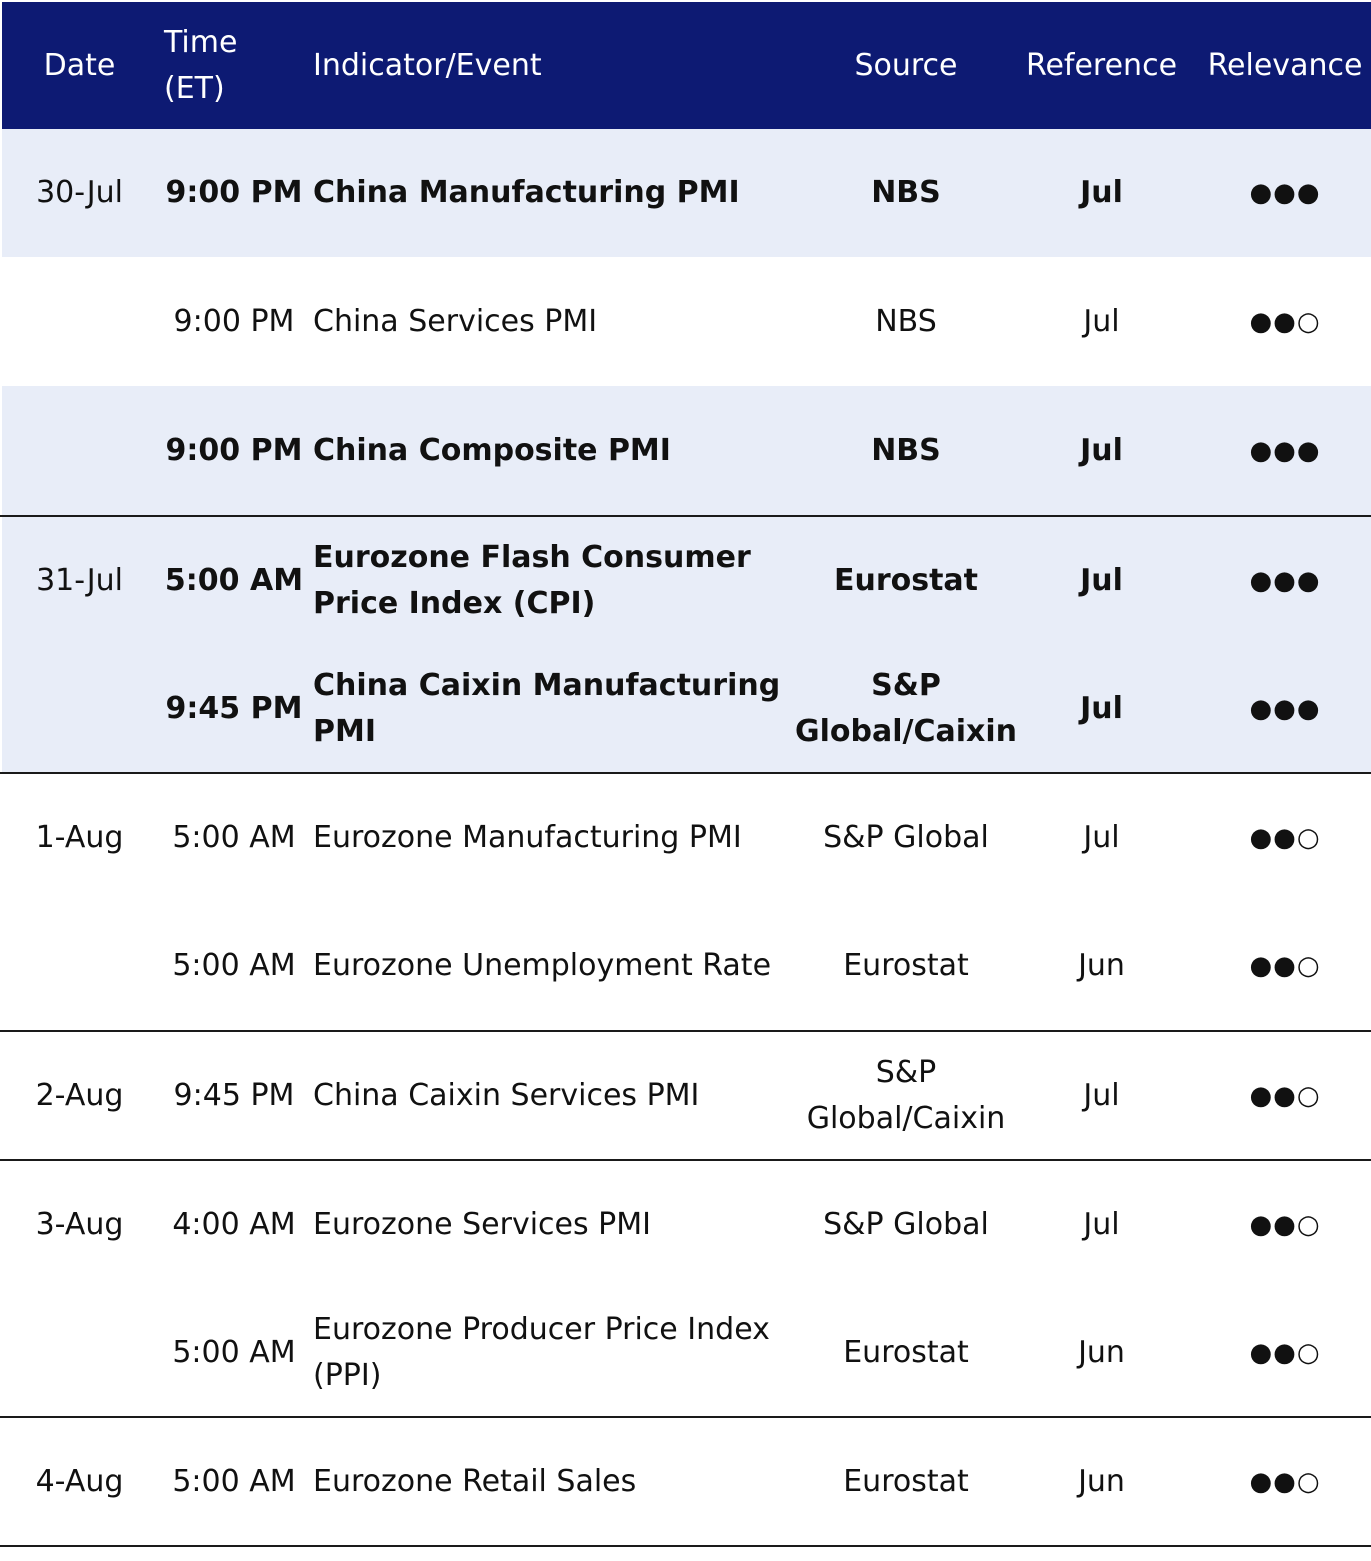 The height and width of the screenshot is (1561, 1371). Describe the element at coordinates (541, 1352) in the screenshot. I see `row-event: Eurozone Producer Price Index (PPI)` at that location.